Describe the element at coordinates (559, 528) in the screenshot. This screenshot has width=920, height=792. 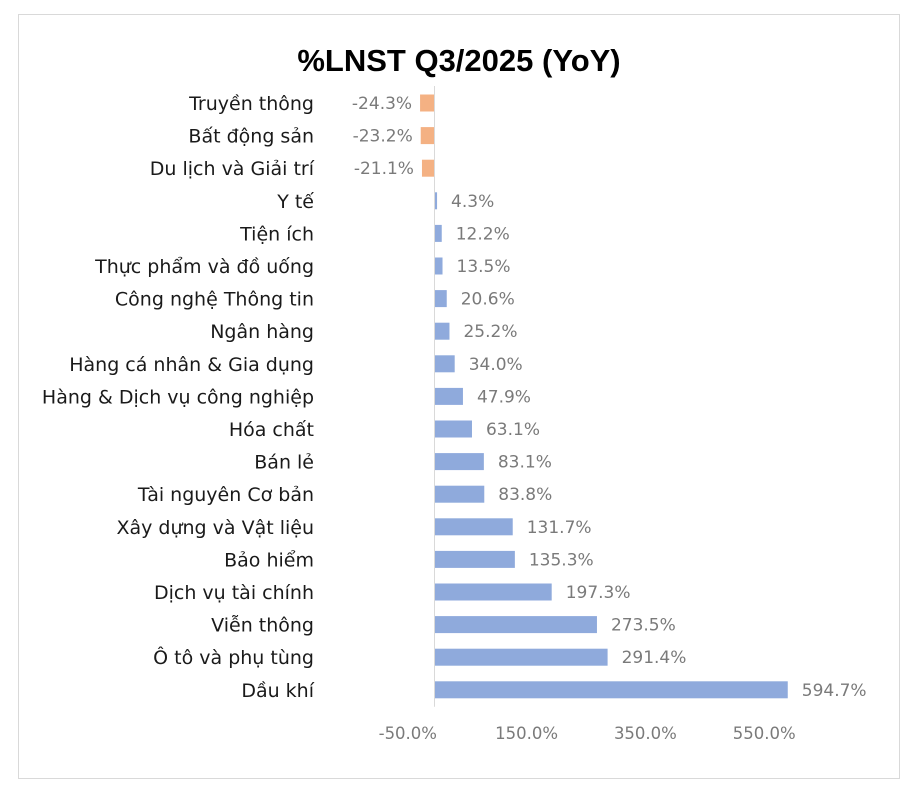
I see `value-label: 131.7%` at that location.